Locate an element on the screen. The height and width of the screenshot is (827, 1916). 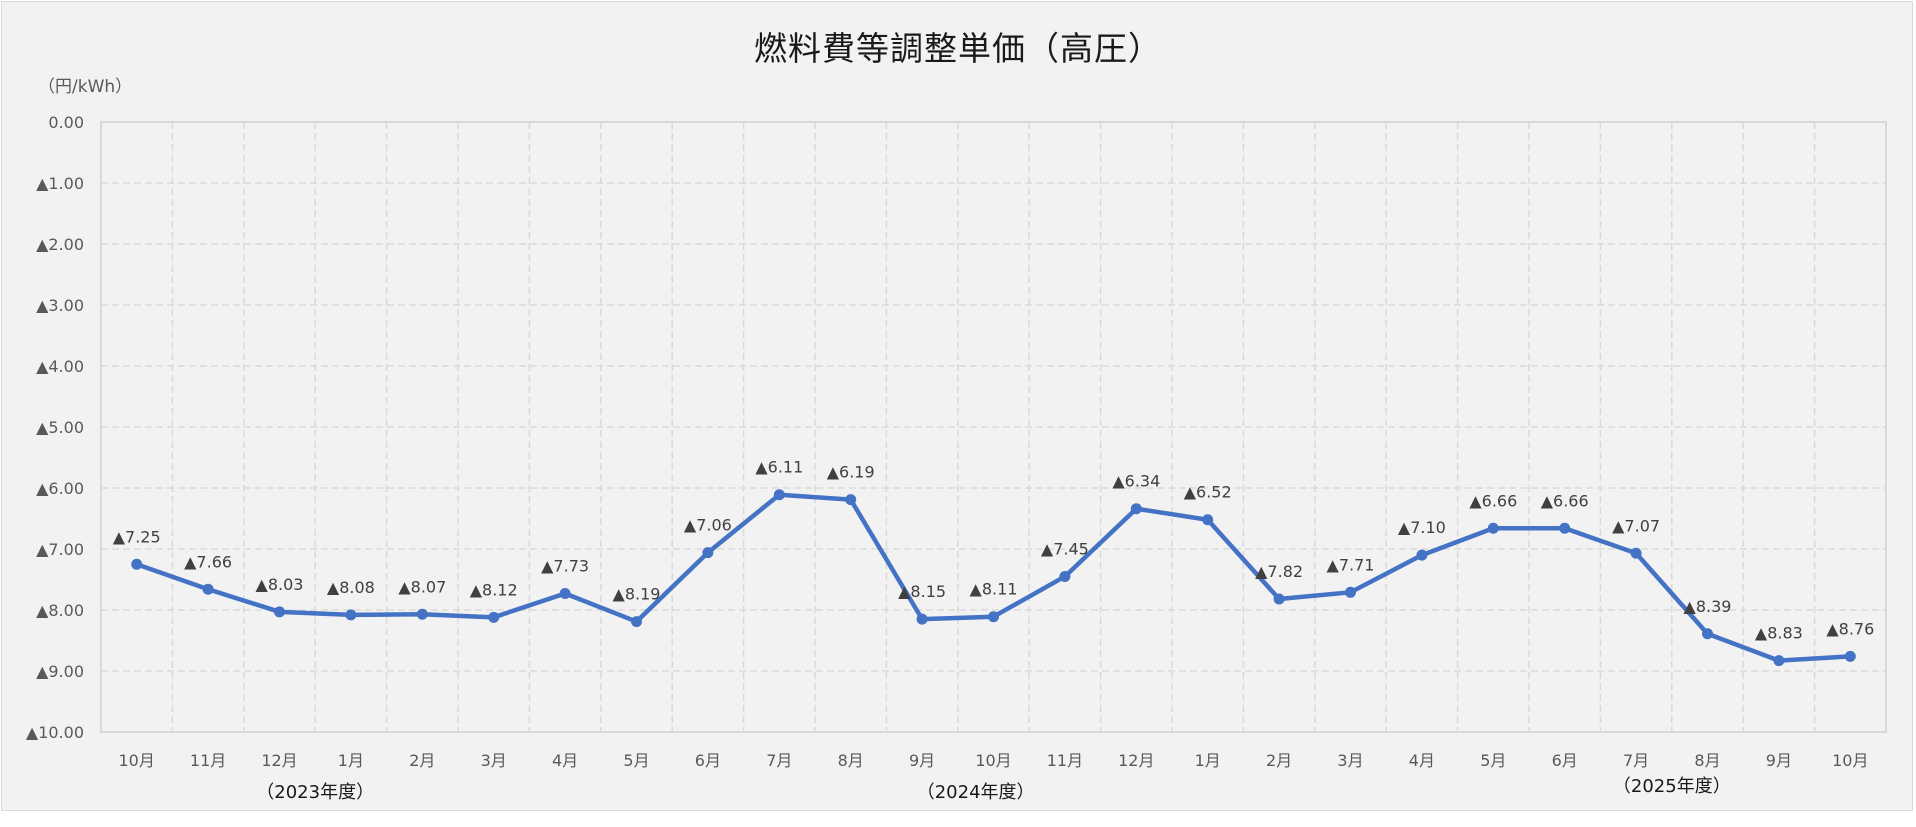
chart-title: 燃料費等調整単価（高圧） is located at coordinates (958, 48).